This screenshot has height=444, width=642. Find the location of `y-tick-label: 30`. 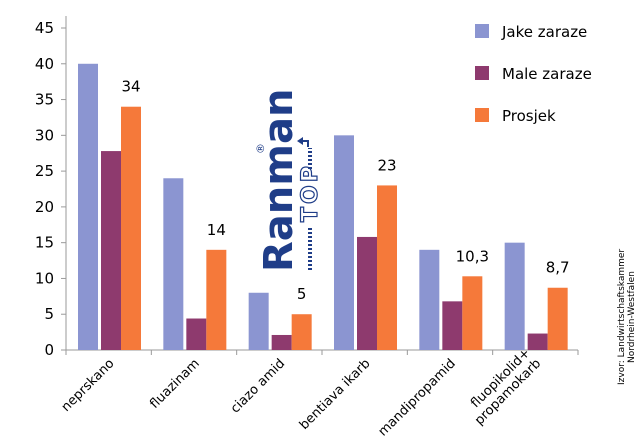

y-tick-label: 30 is located at coordinates (44, 135).